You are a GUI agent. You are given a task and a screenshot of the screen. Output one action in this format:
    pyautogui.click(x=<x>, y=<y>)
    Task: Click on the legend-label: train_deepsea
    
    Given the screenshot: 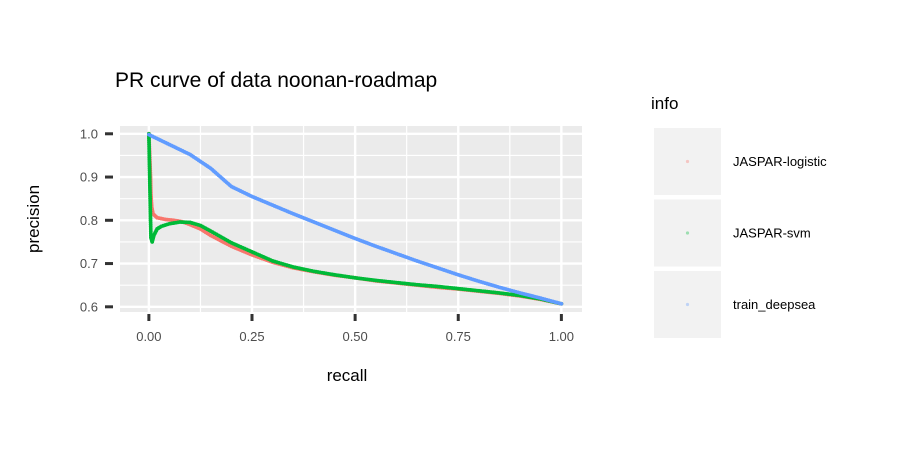 What is the action you would take?
    pyautogui.click(x=774, y=304)
    